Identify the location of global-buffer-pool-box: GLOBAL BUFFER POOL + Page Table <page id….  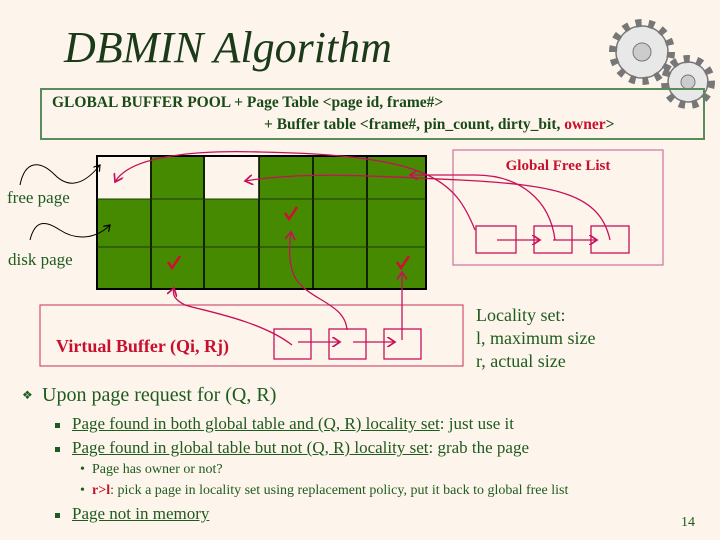
(372, 114).